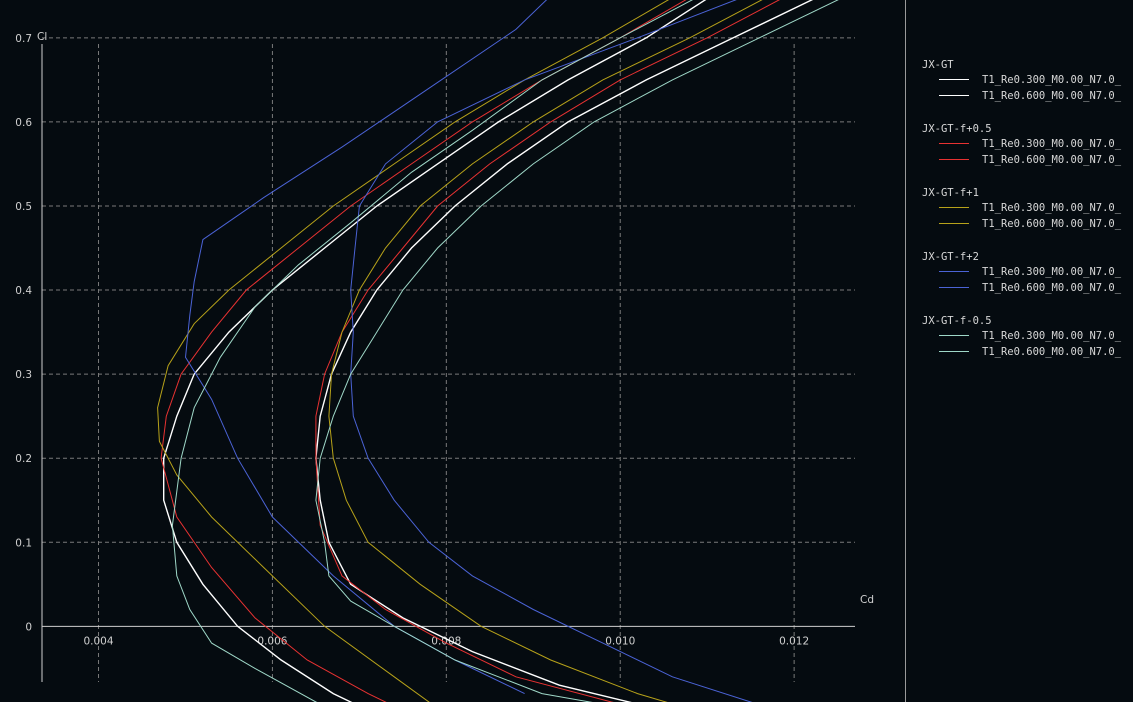  I want to click on y-tick-label: 0.2, so click(23, 459).